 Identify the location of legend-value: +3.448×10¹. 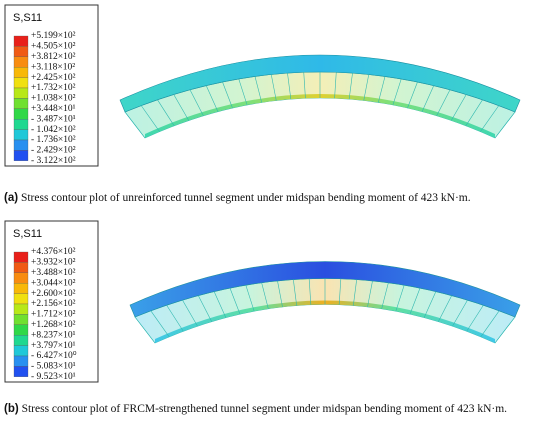
(53, 109).